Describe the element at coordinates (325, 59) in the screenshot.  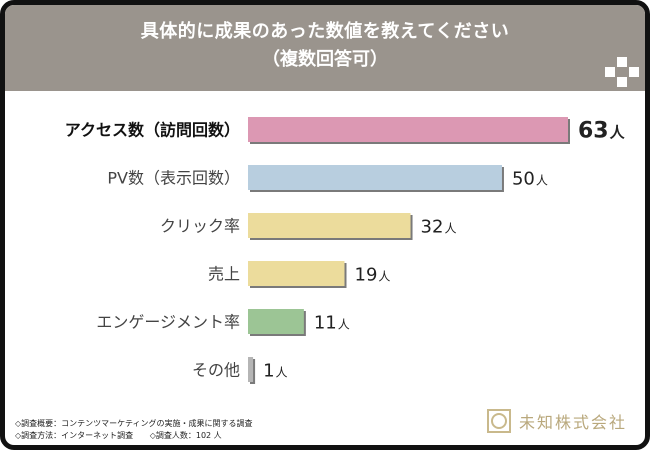
I see `chart-subtitle: （複数回答可）` at that location.